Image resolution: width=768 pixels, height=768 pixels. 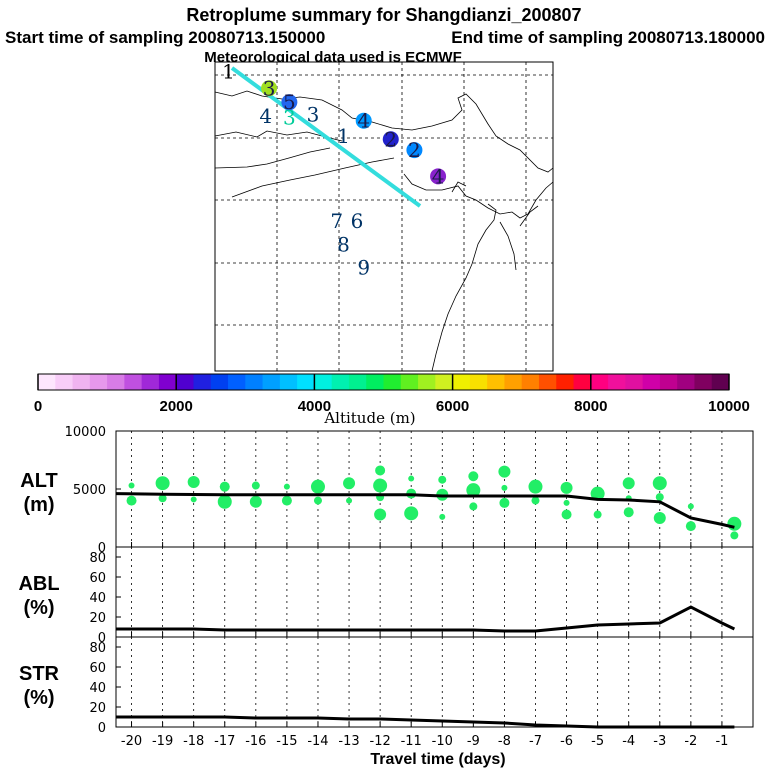 I want to click on map-marker-label-6: 4, so click(x=363, y=121).